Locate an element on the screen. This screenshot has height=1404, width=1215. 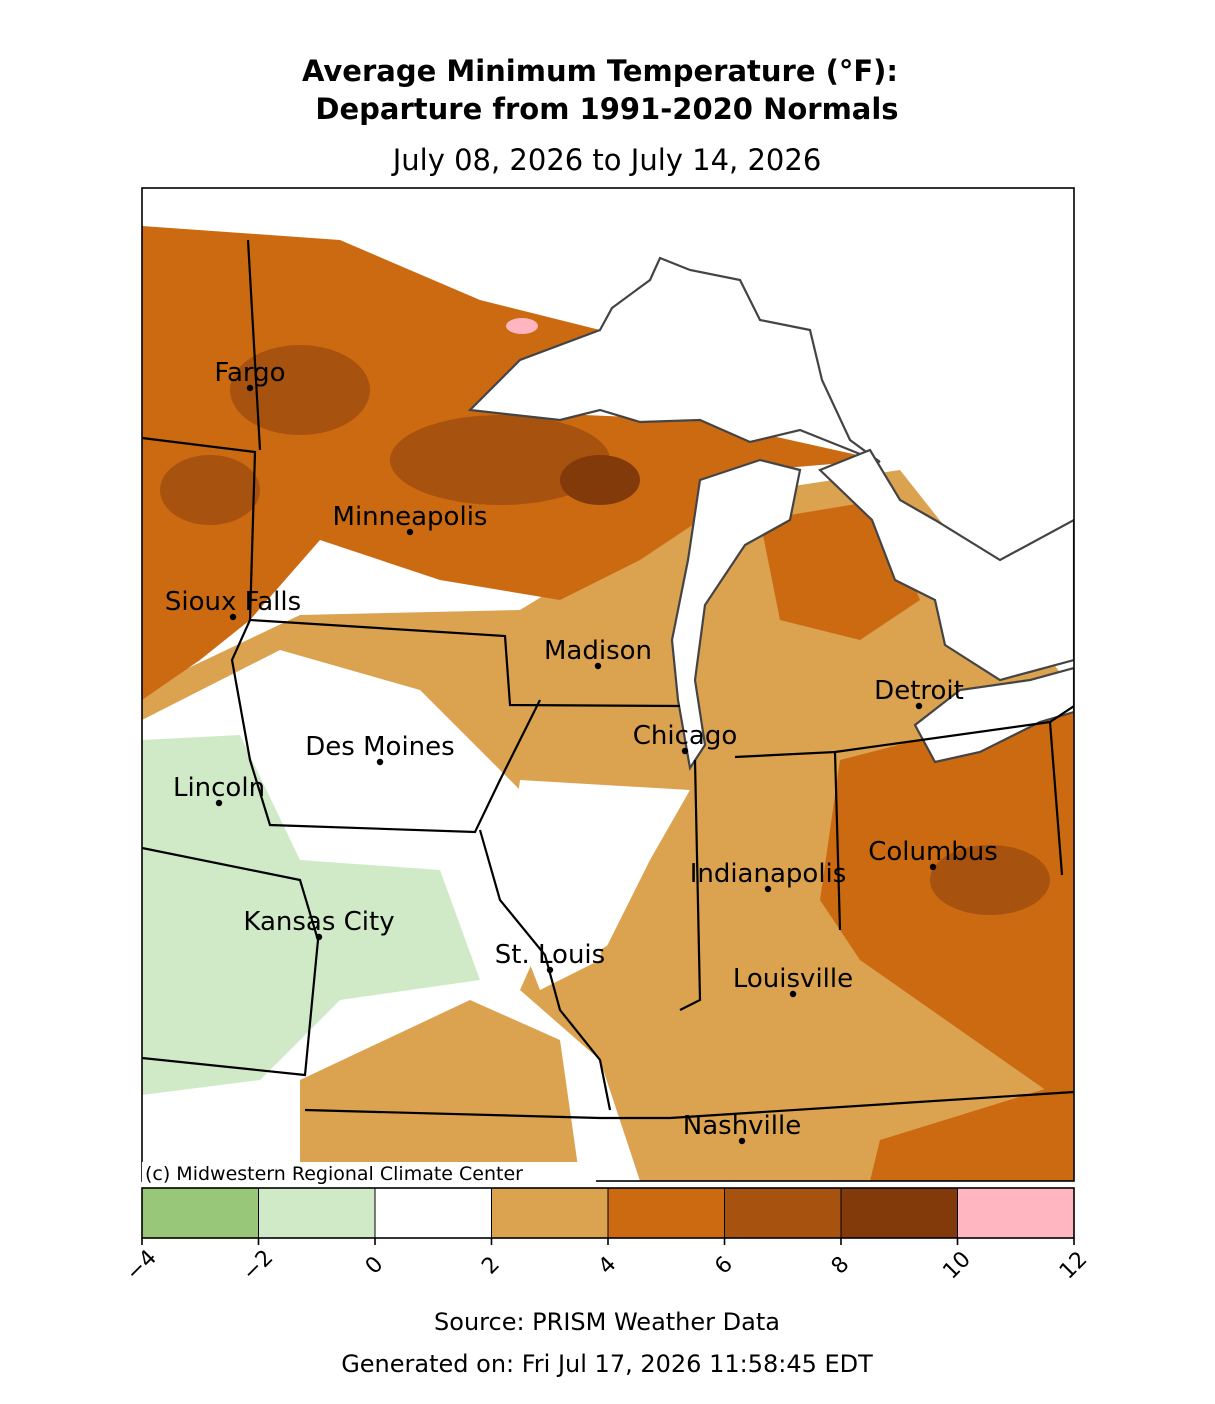
colorbar-tick-label: 2 is located at coordinates (491, 1266).